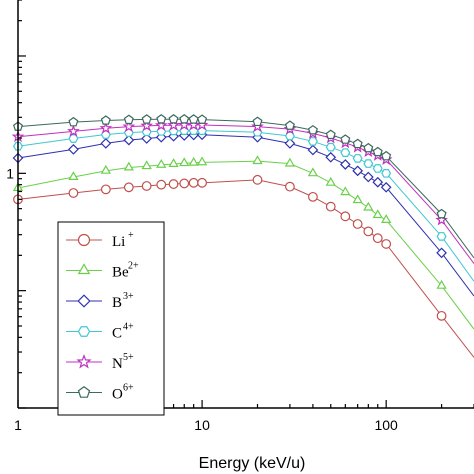 This screenshot has height=474, width=474. I want to click on legend-charge: 5+, so click(128, 357).